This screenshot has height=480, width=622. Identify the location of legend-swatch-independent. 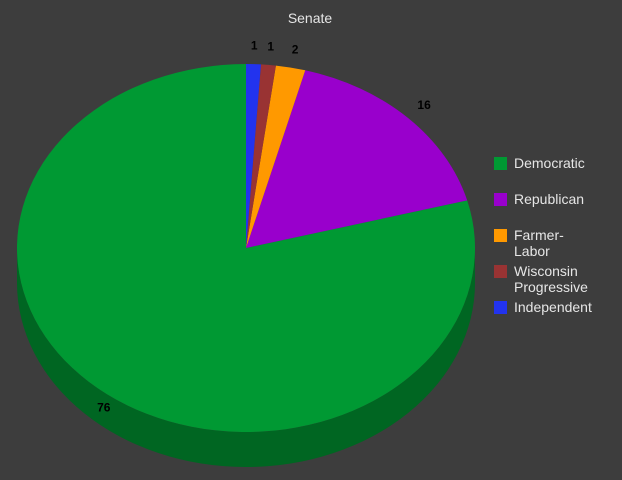
(500, 307).